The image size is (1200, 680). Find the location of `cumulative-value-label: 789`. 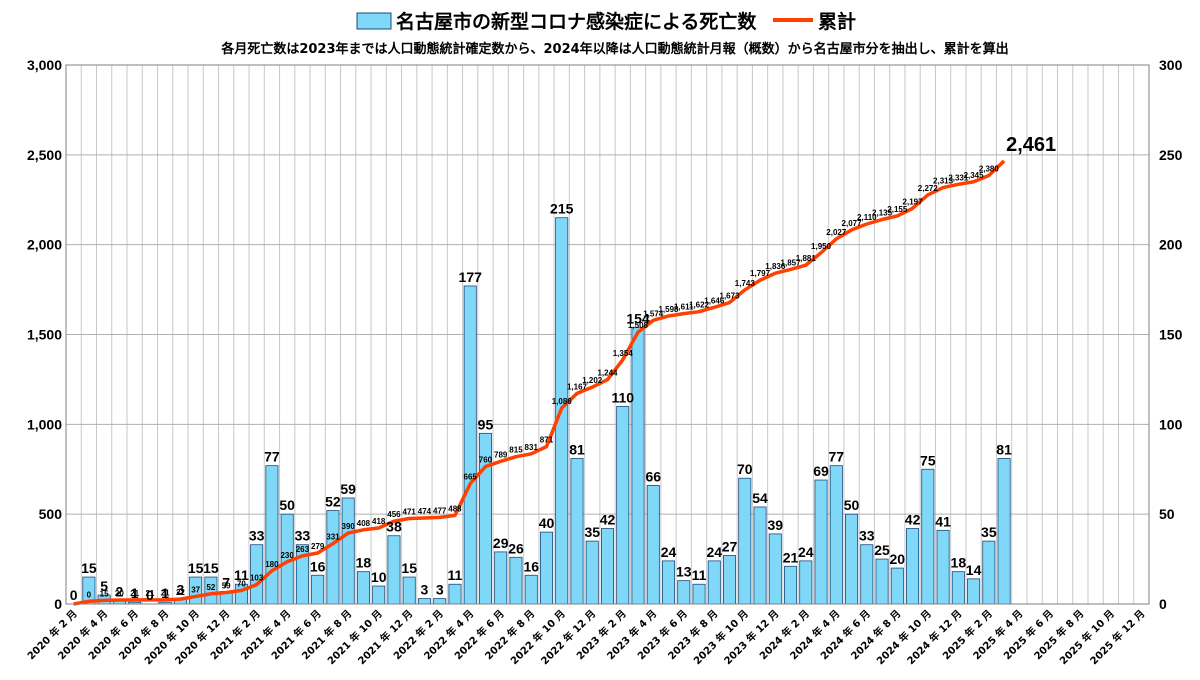

cumulative-value-label: 789 is located at coordinates (501, 454).